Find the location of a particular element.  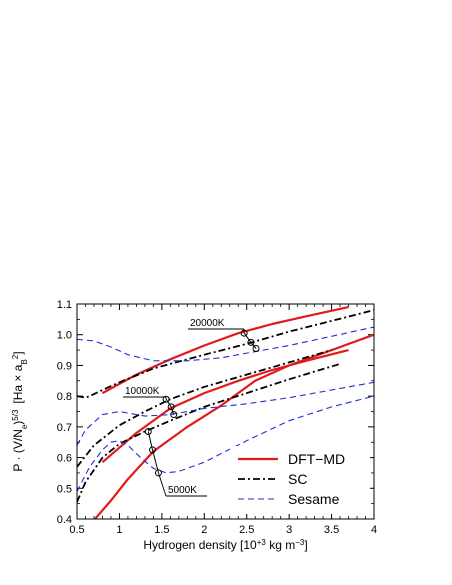

legend-label-sesame: Sesame is located at coordinates (314, 499).